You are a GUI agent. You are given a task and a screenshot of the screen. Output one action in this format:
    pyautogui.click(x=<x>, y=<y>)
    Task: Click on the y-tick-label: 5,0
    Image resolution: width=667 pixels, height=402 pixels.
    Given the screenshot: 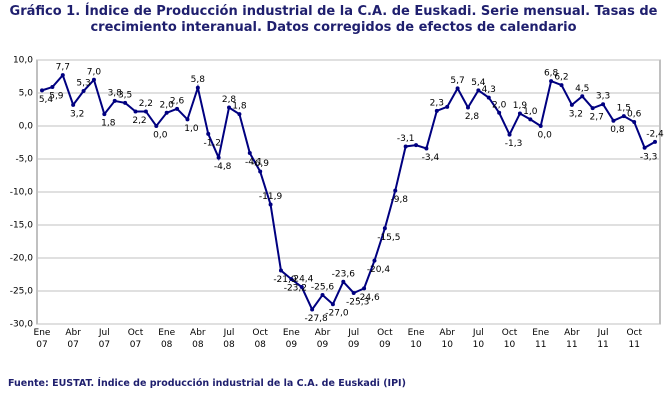 What is the action you would take?
    pyautogui.click(x=26, y=94)
    